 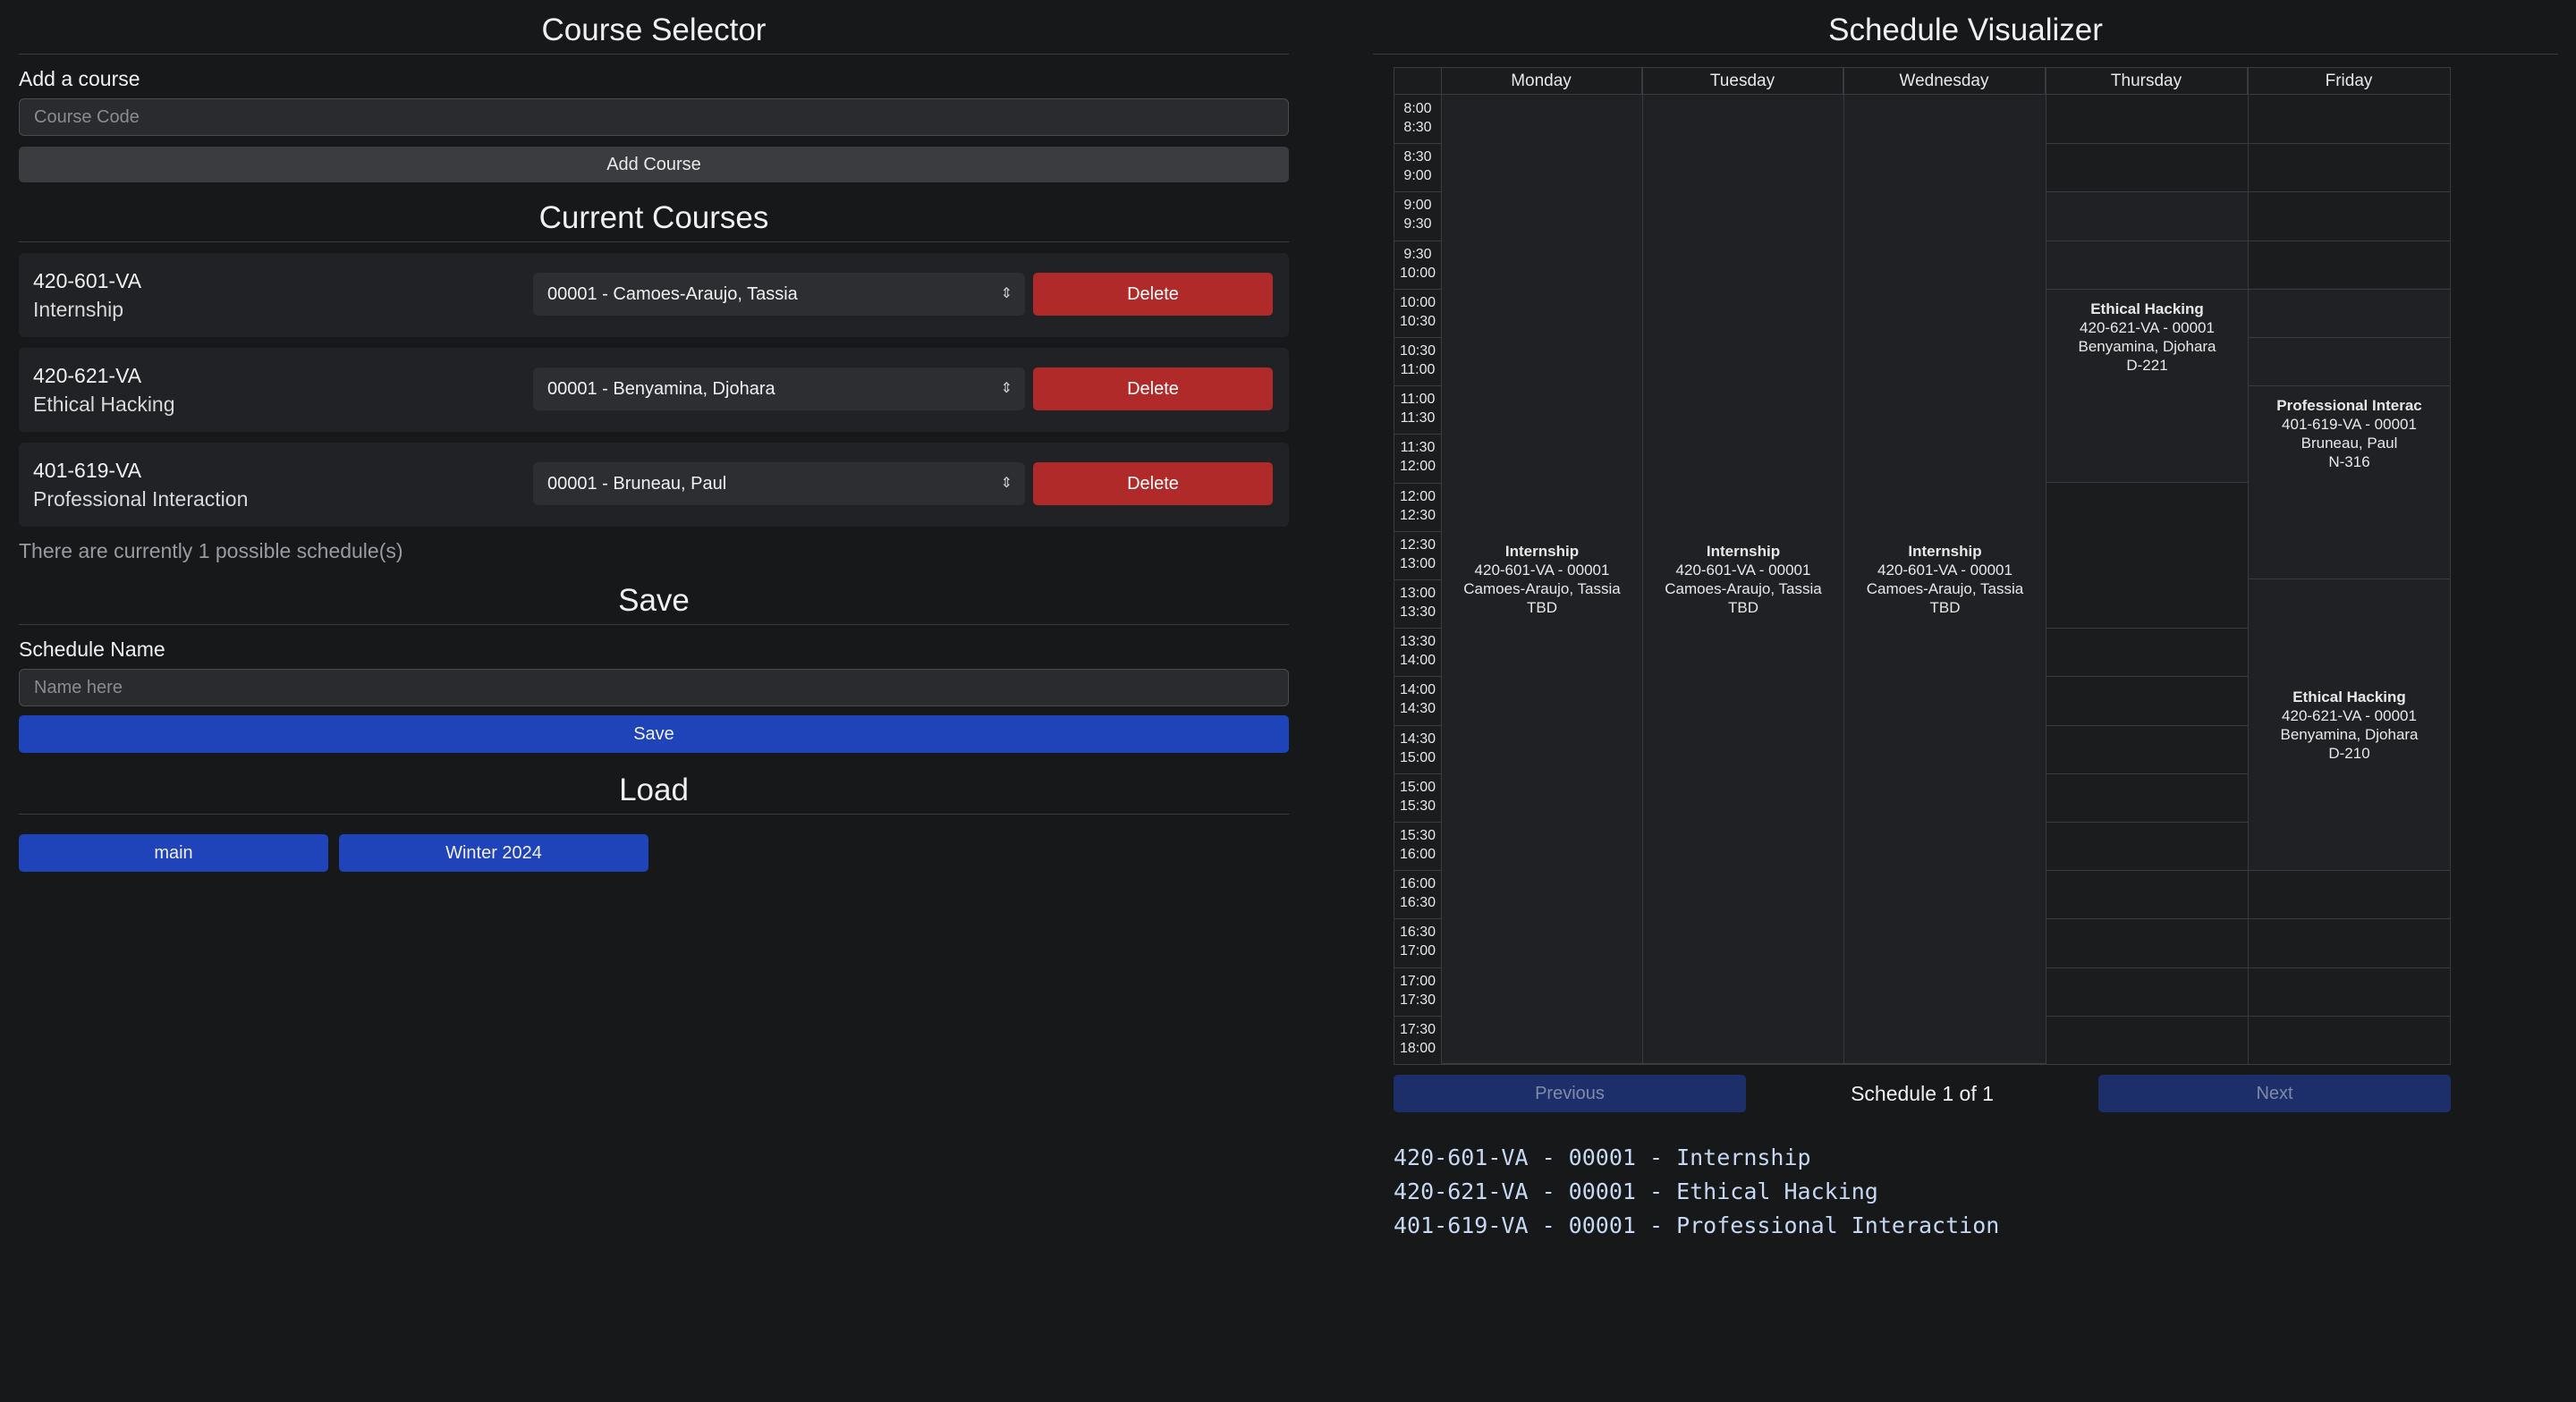 What do you see at coordinates (654, 164) in the screenshot?
I see `add-course-button: Add Course` at bounding box center [654, 164].